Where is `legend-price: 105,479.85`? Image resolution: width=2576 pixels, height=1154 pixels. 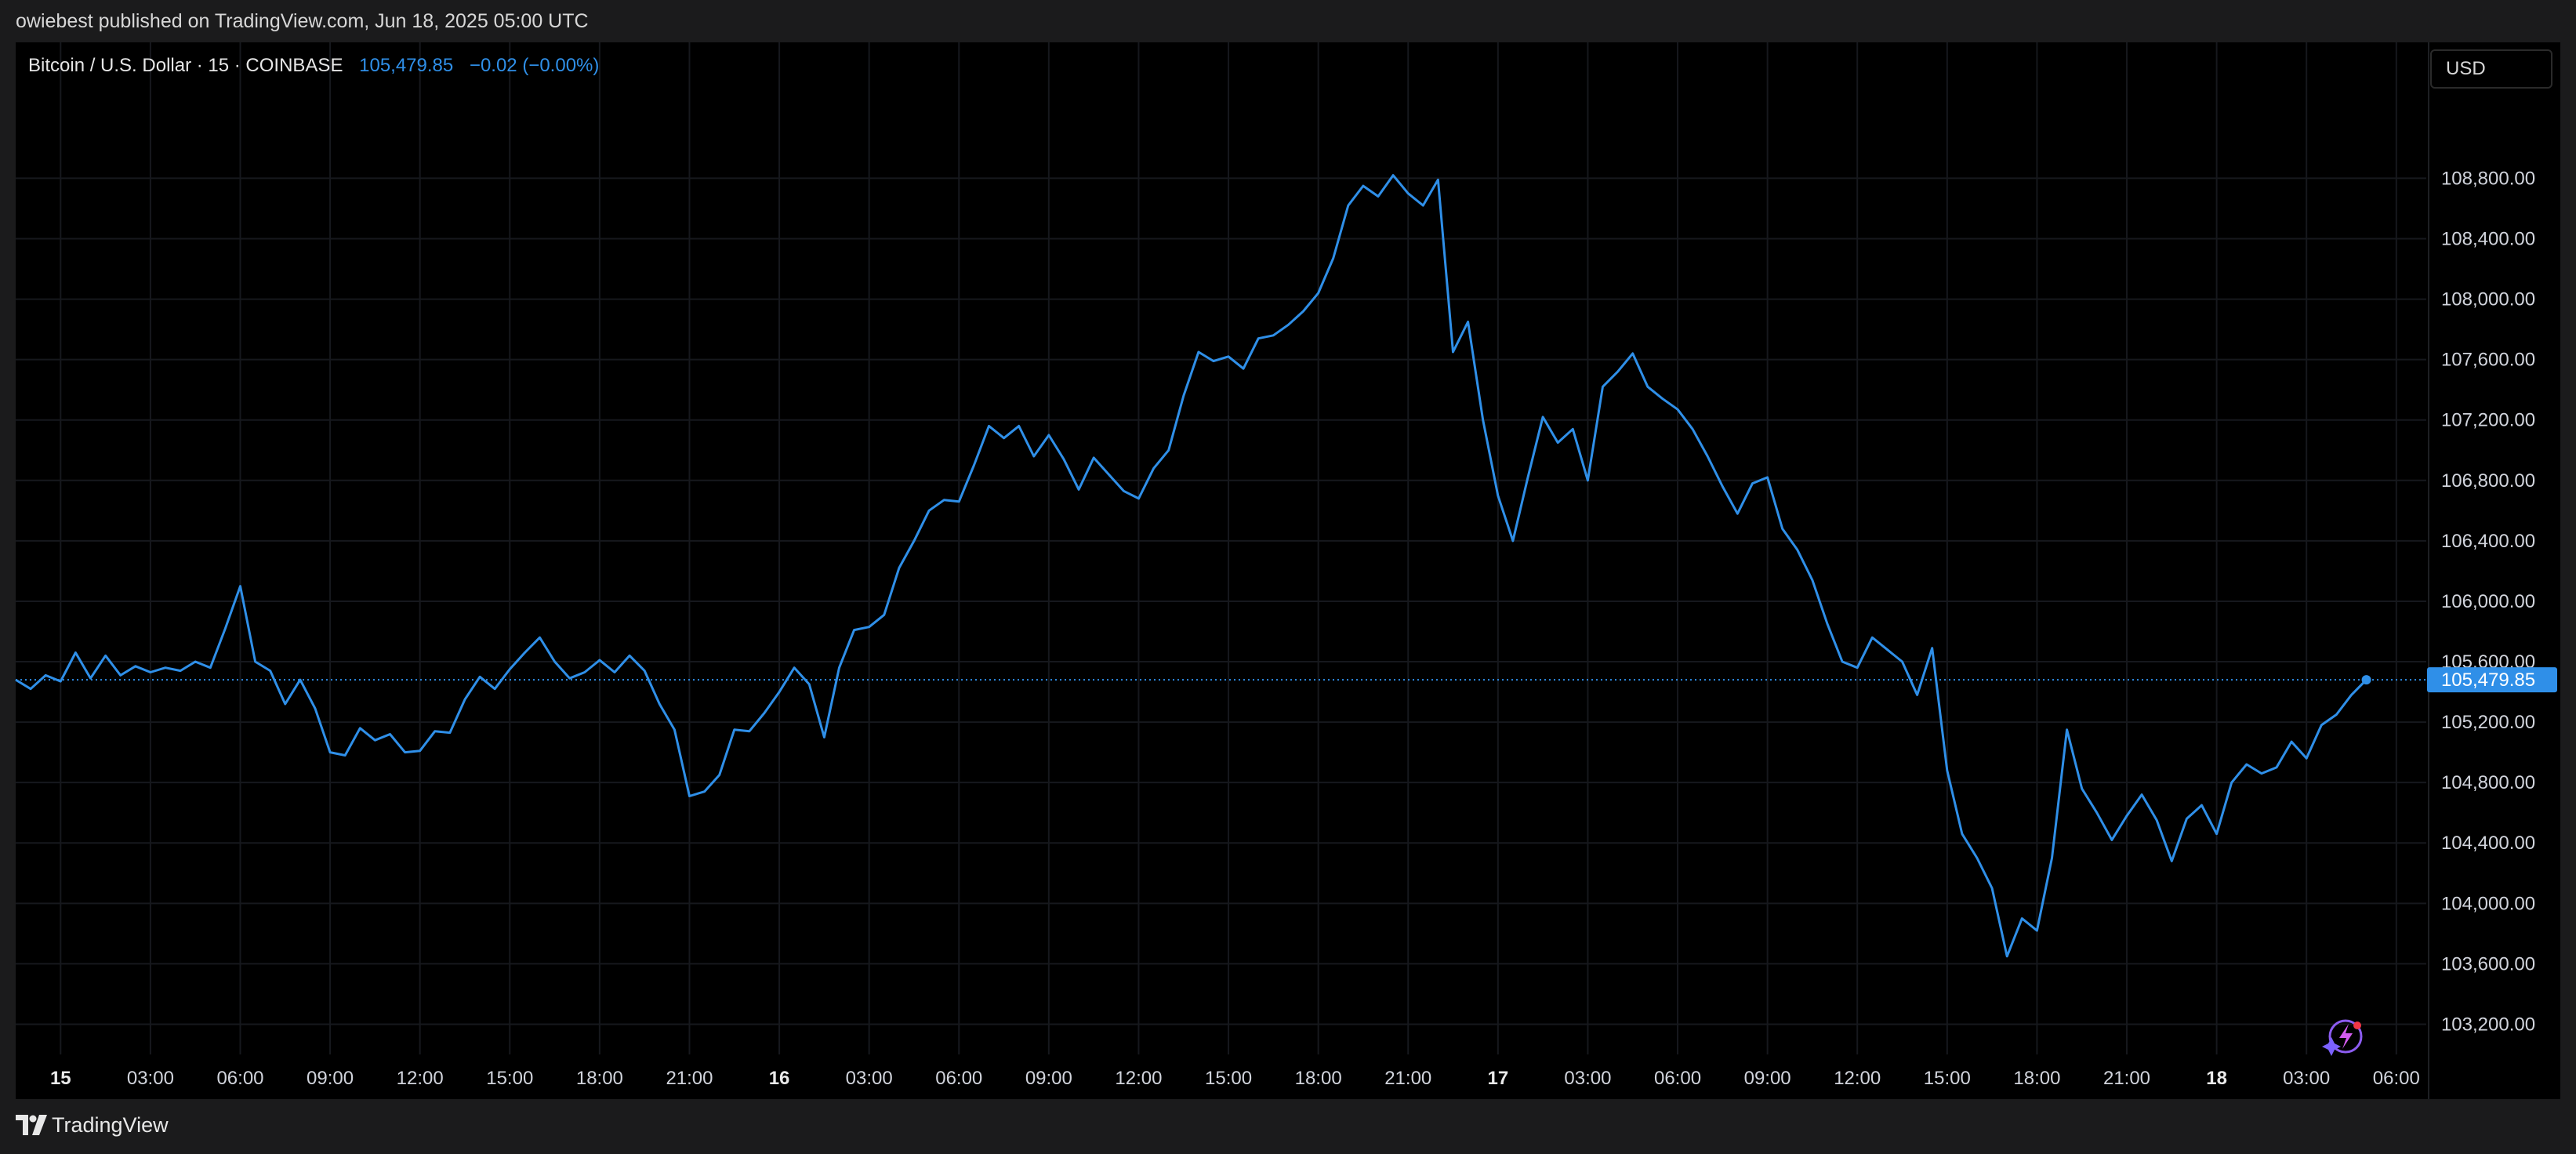 legend-price: 105,479.85 is located at coordinates (407, 65).